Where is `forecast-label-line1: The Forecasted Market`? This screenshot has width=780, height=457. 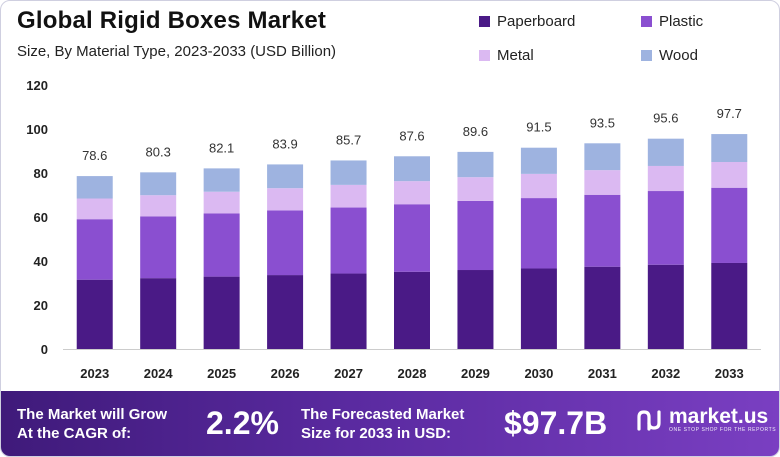
forecast-label-line1: The Forecasted Market is located at coordinates (383, 414).